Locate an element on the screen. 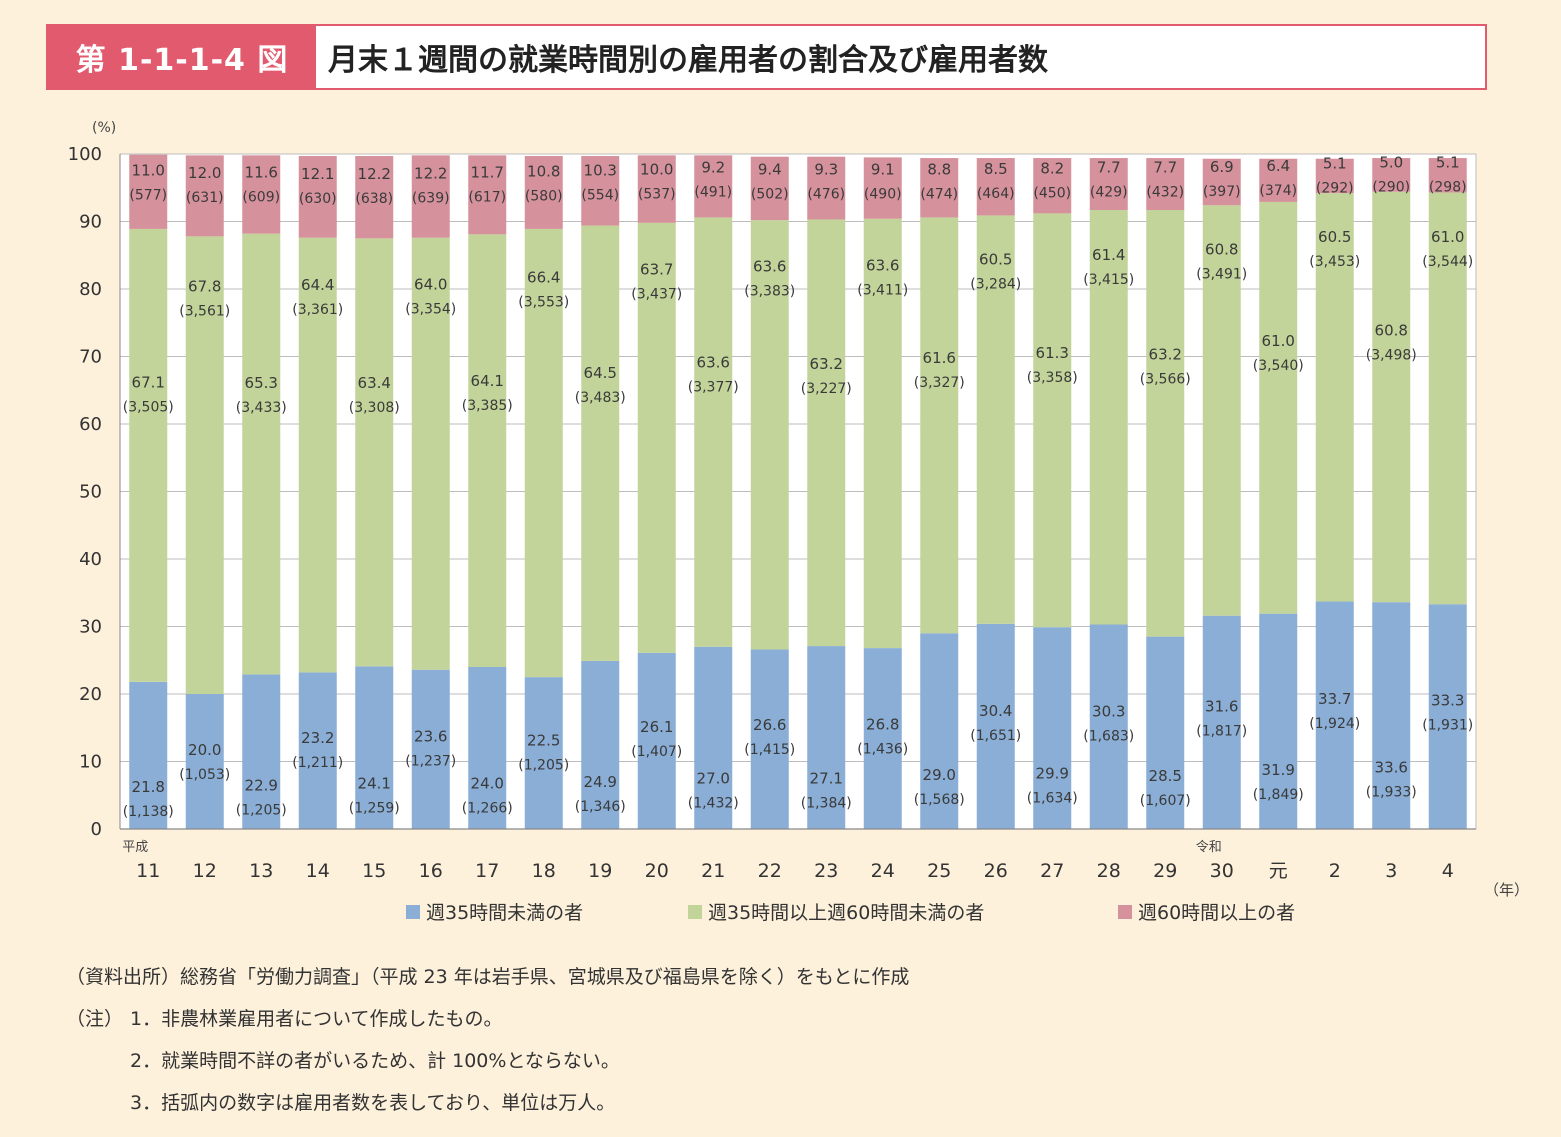 The width and height of the screenshot is (1561, 1137). note-head: （注） is located at coordinates (95, 1019).